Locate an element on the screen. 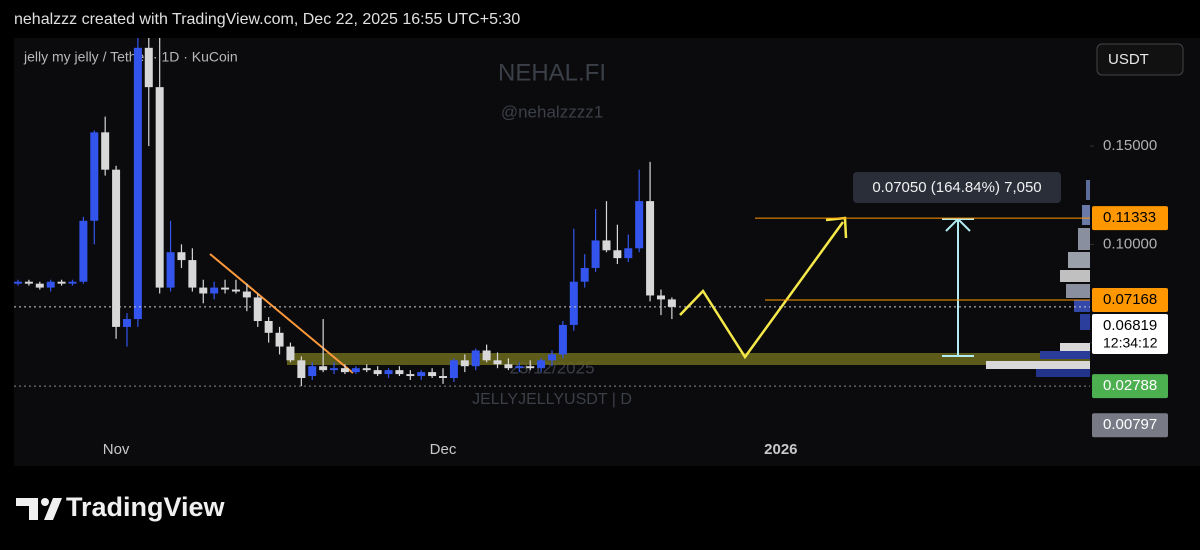 This screenshot has width=1200, height=550. measure-label: 0.07050 (164.84%) 7,050 is located at coordinates (956, 187).